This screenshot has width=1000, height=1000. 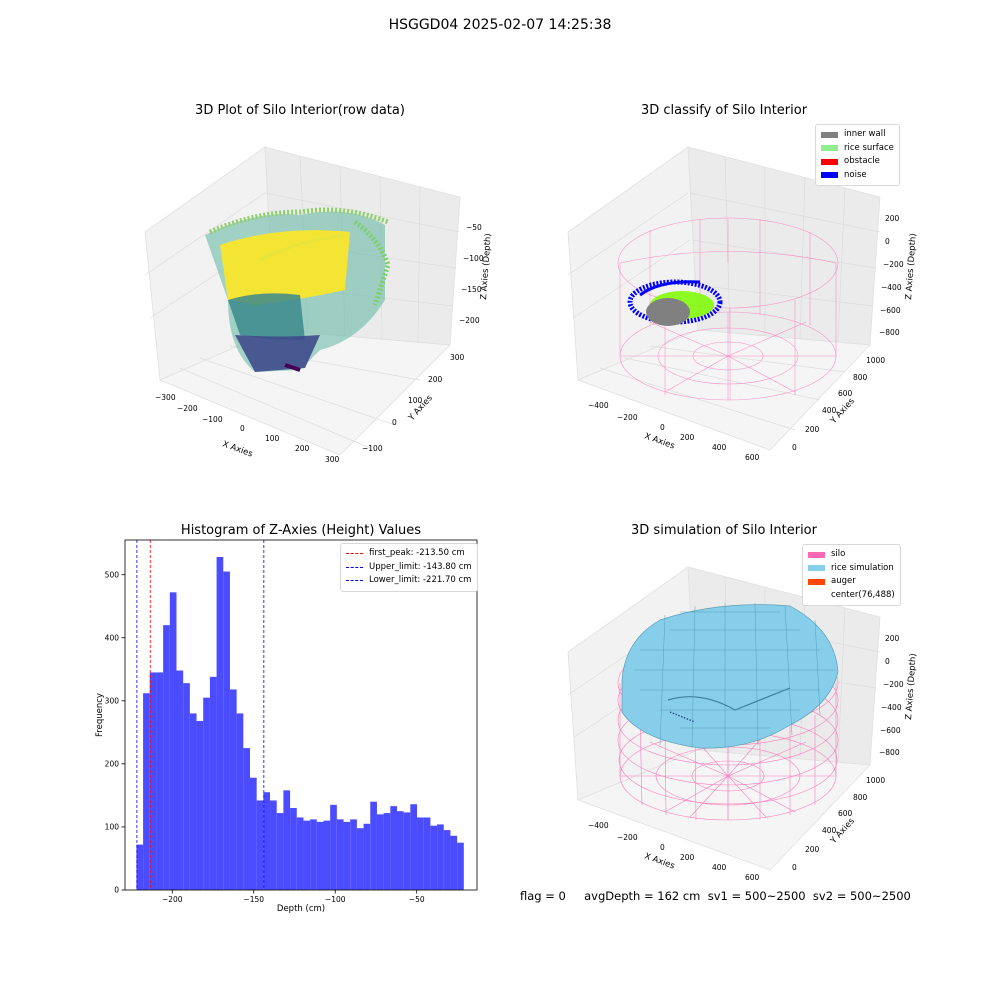 I want to click on legend-entry-noise: noise, so click(x=857, y=176).